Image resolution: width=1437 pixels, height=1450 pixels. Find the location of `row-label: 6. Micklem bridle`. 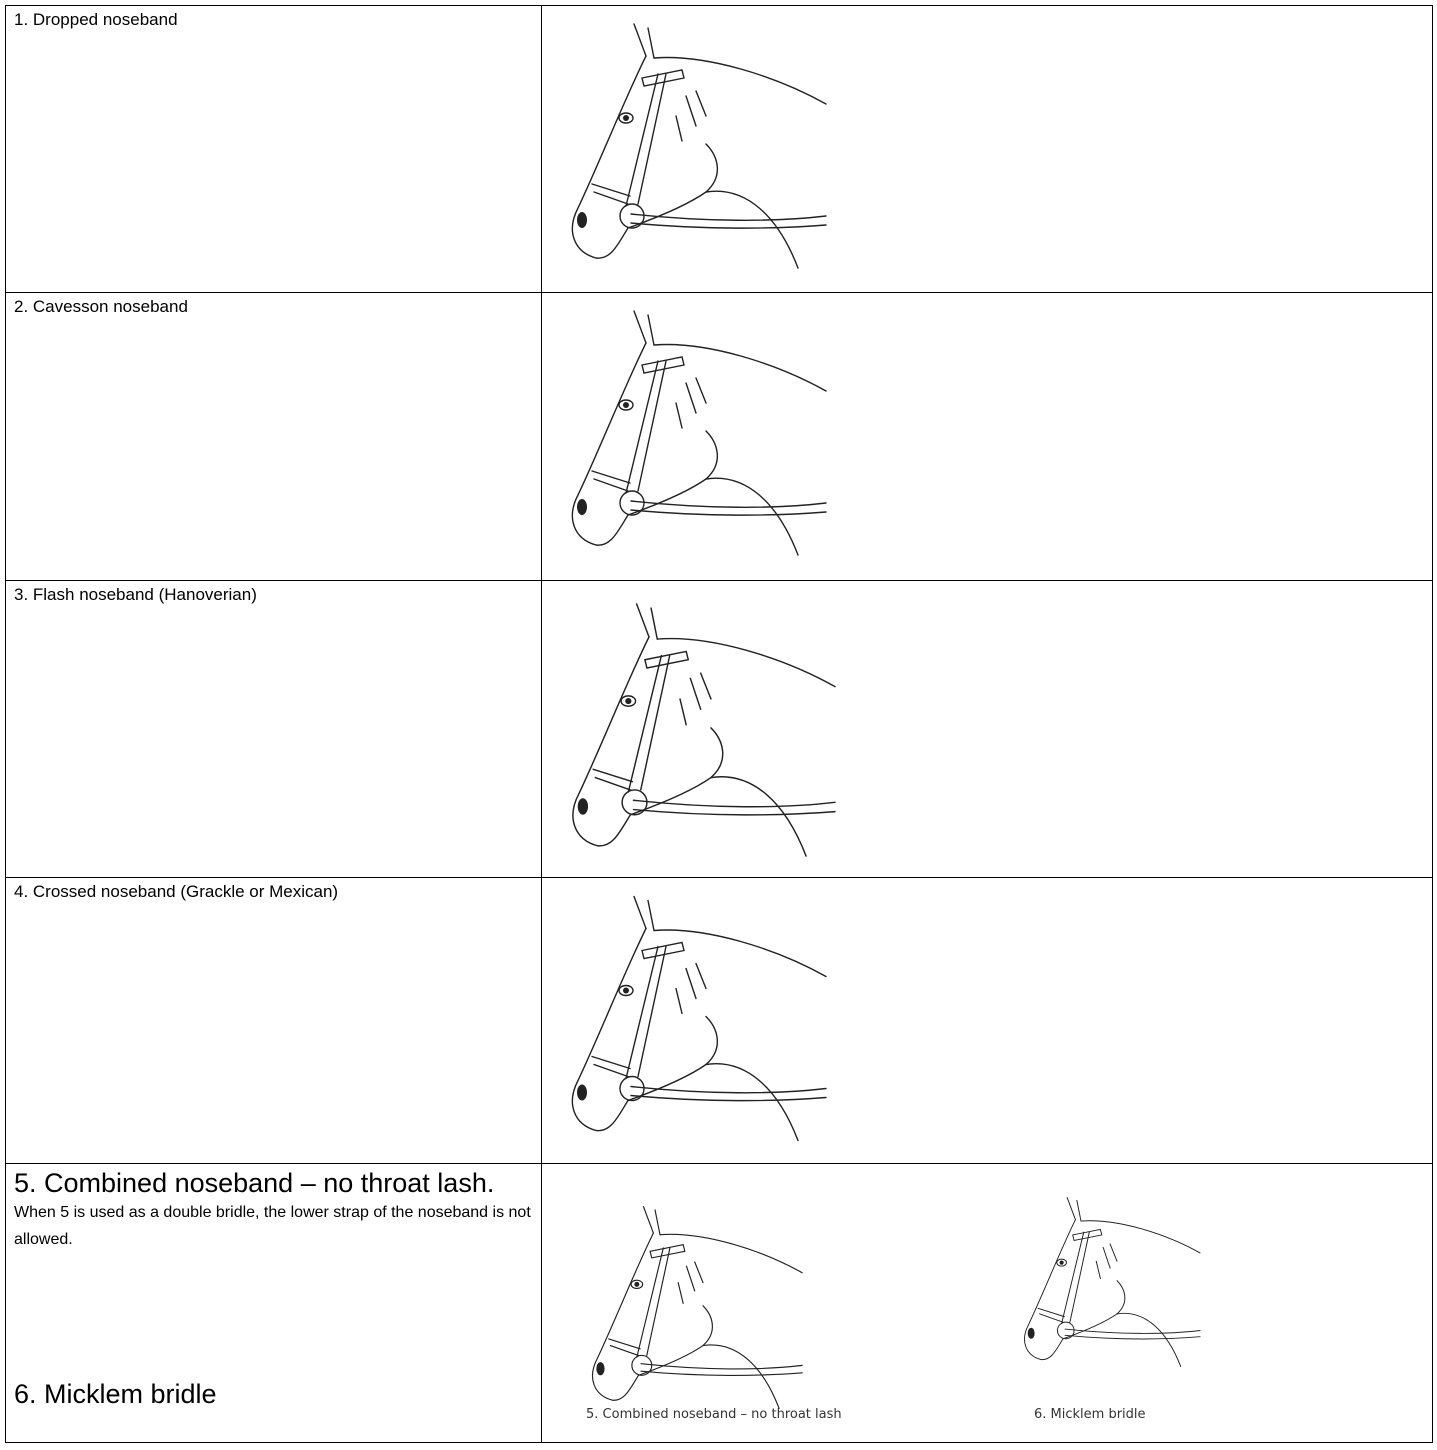

row-label: 6. Micklem bridle is located at coordinates (115, 1394).